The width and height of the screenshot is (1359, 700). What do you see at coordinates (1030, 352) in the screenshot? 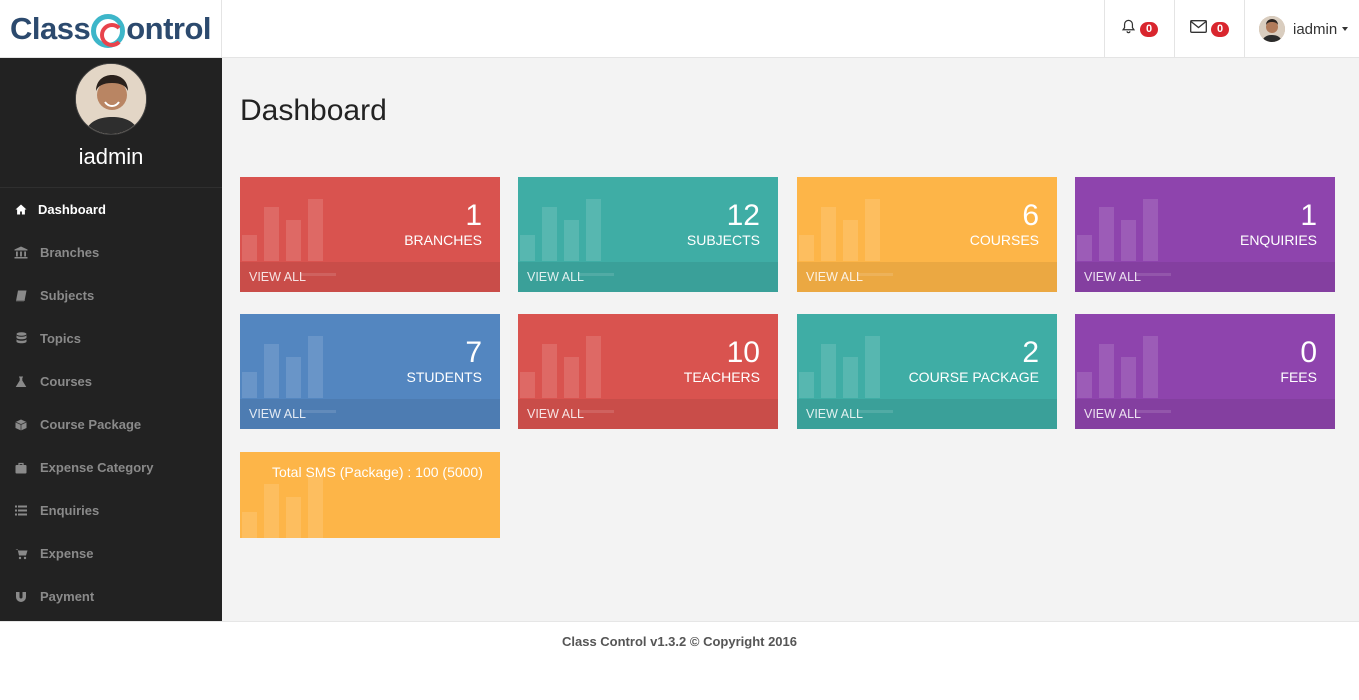
I see `tile-value: 2` at bounding box center [1030, 352].